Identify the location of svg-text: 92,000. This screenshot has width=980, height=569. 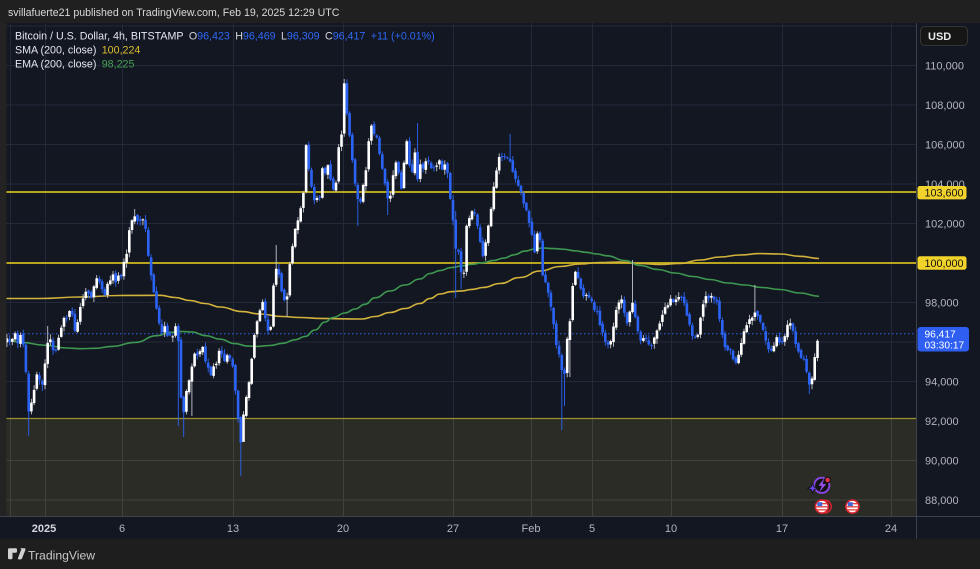
(942, 422).